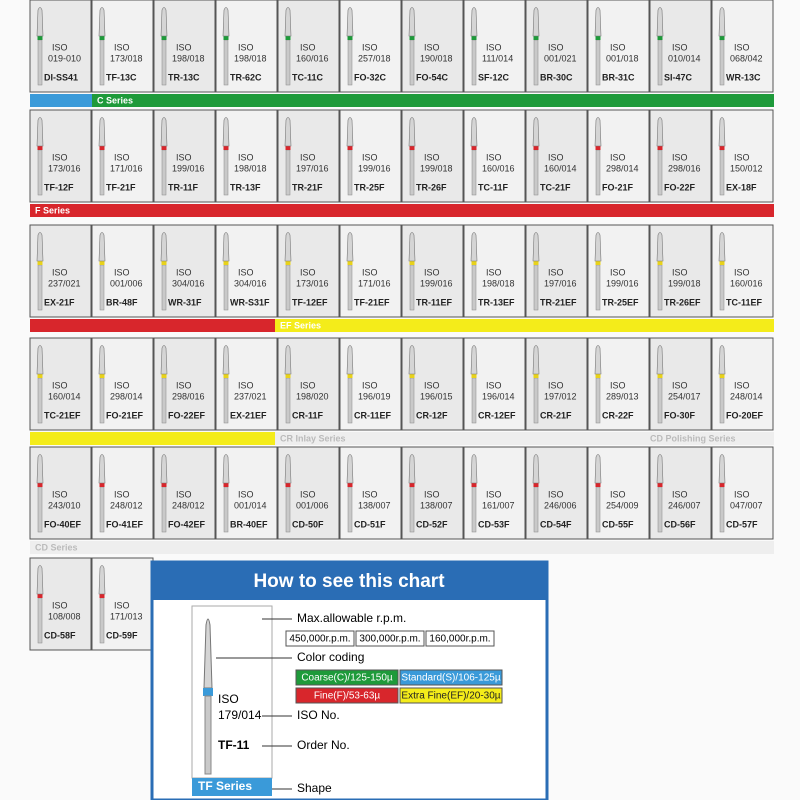  What do you see at coordinates (121, 77) in the screenshot?
I see `order-number: TF-13C` at bounding box center [121, 77].